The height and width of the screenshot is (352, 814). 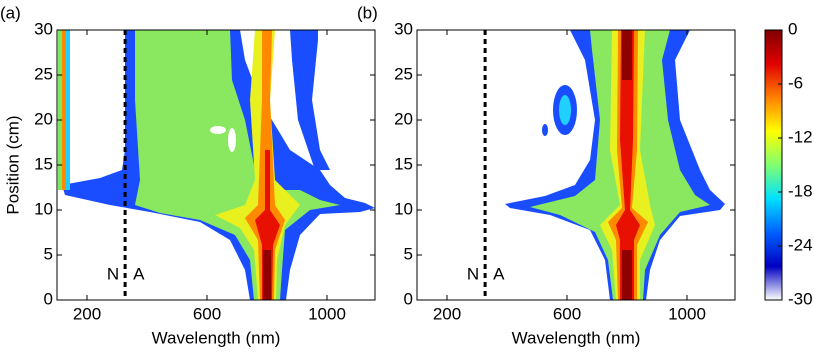 I want to click on colorbar-tick-label: -6, so click(x=795, y=82).